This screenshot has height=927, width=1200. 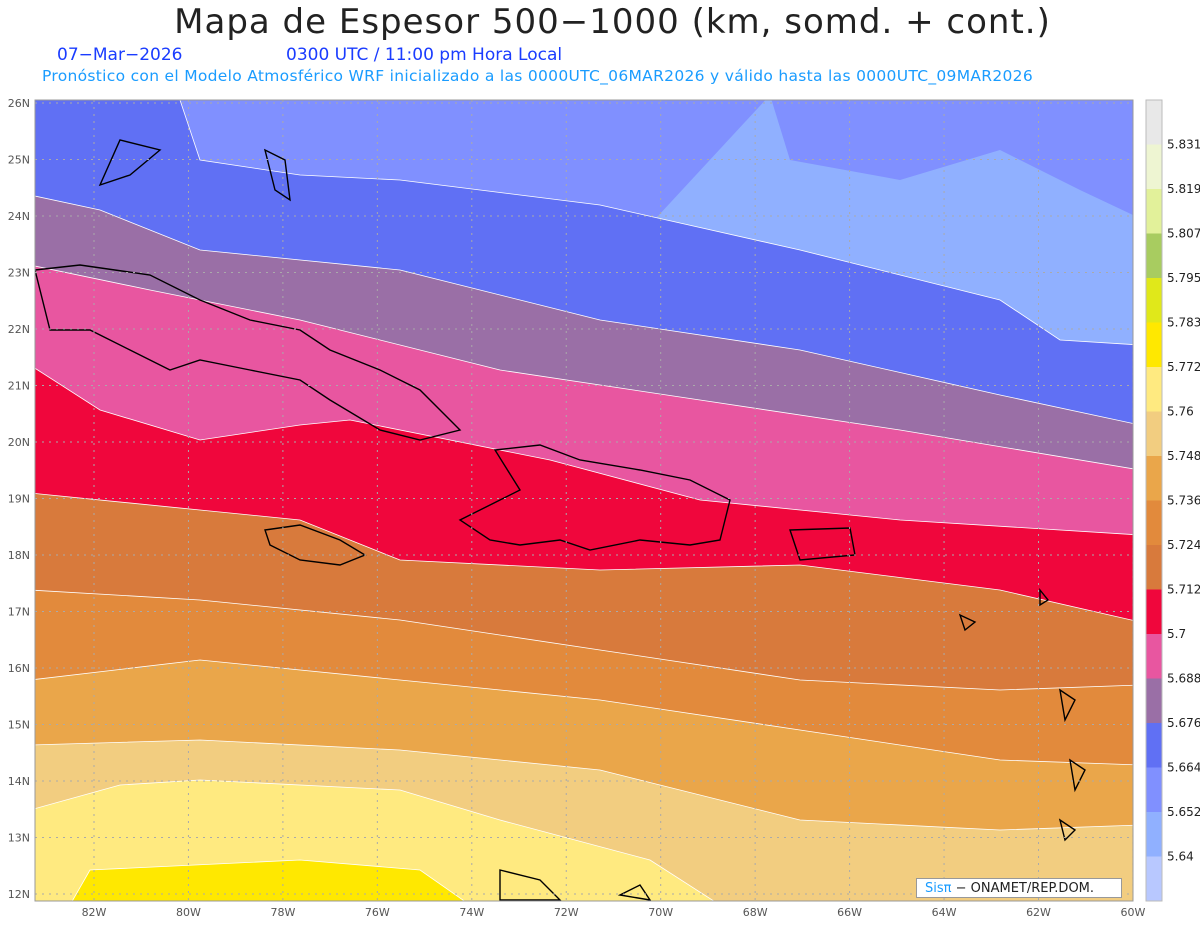 What do you see at coordinates (19, 668) in the screenshot?
I see `lat-tick-label: 16N` at bounding box center [19, 668].